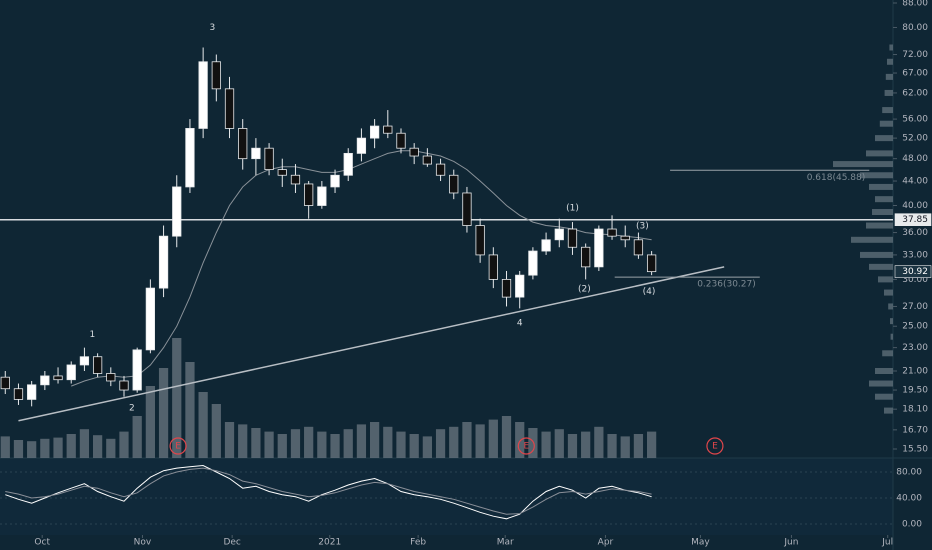 The width and height of the screenshot is (932, 550). Describe the element at coordinates (915, 120) in the screenshot. I see `y-tick-label: 56.00` at that location.